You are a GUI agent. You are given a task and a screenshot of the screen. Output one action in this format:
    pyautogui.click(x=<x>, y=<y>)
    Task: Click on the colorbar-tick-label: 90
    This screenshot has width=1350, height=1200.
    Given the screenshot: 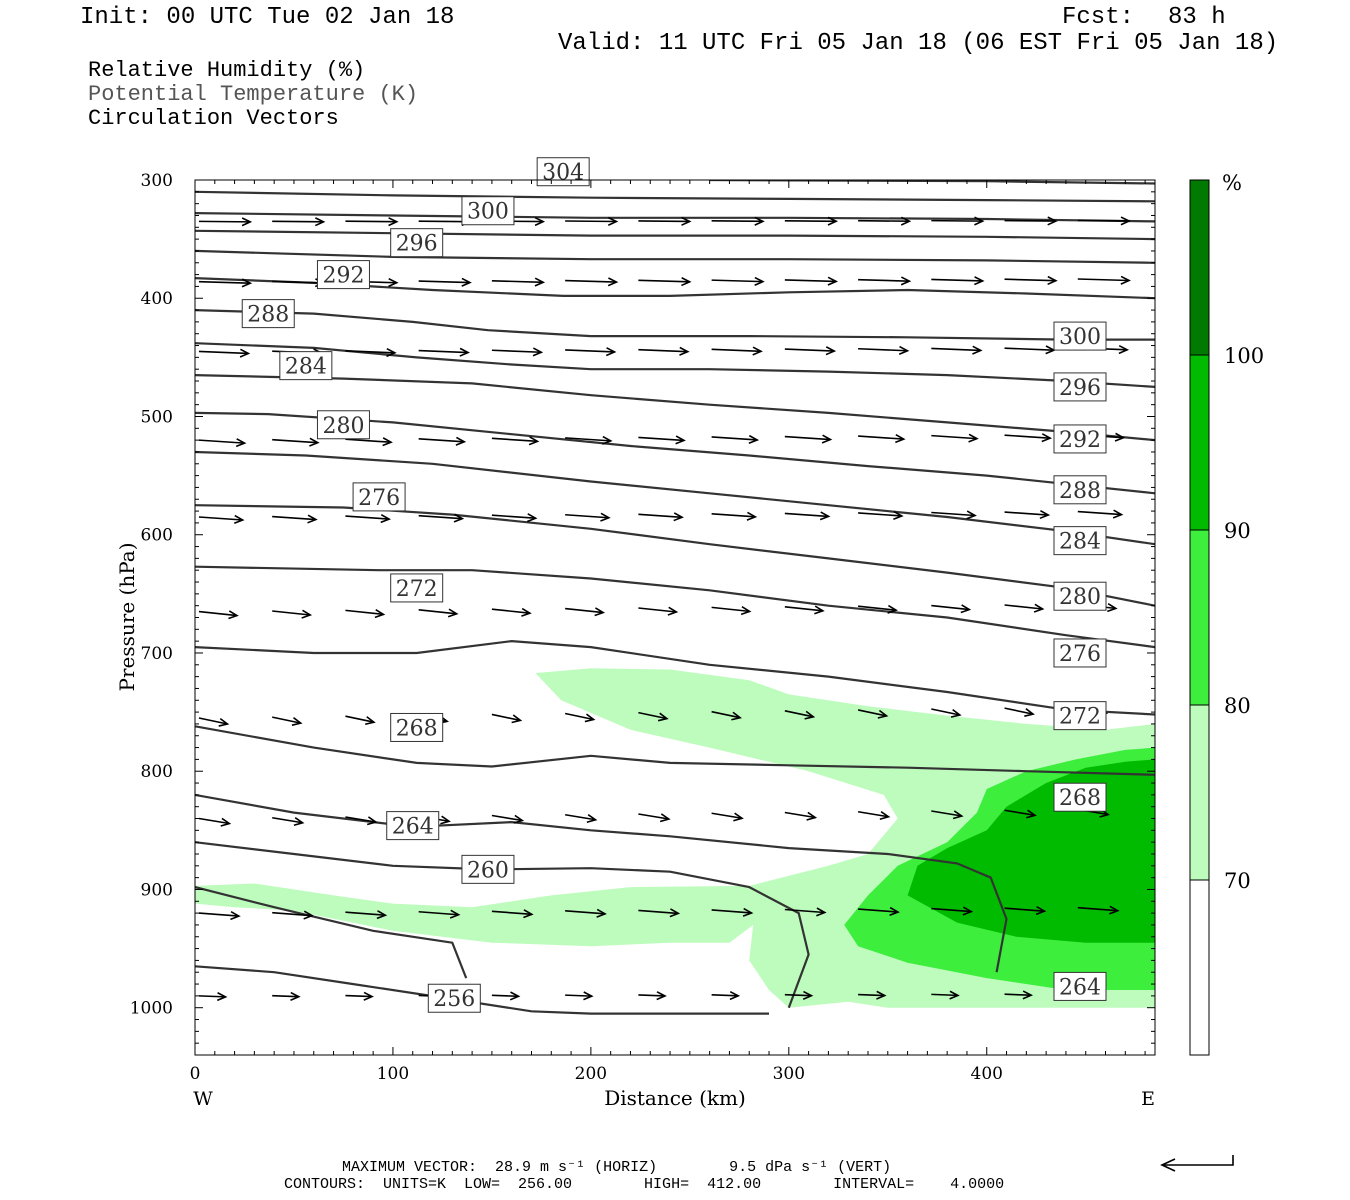 What is the action you would take?
    pyautogui.click(x=1237, y=531)
    